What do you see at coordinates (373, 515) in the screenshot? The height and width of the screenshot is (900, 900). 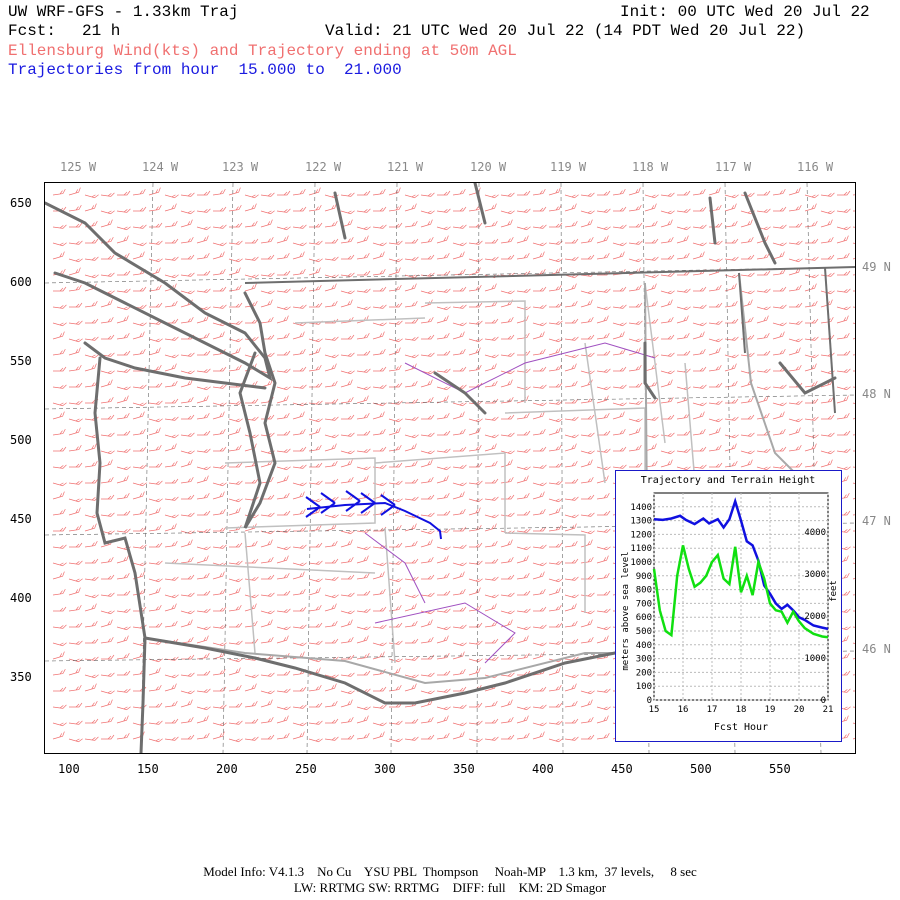 I see `trajectory-path` at bounding box center [373, 515].